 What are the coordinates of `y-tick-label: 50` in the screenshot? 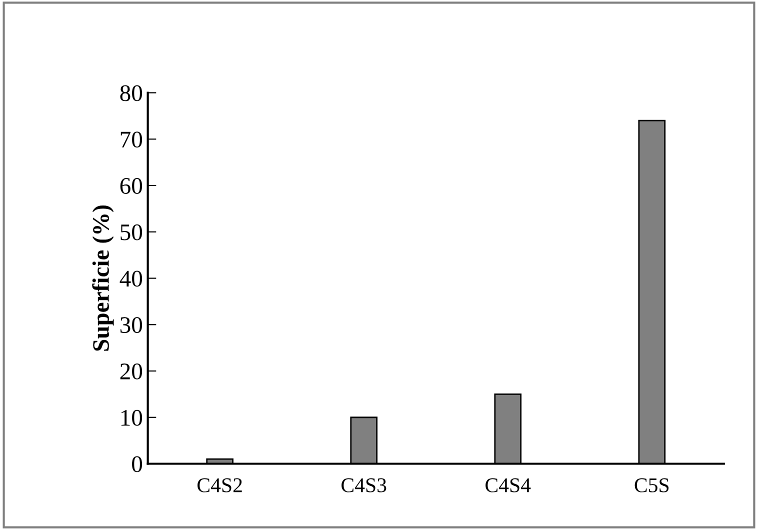 It's located at (131, 232).